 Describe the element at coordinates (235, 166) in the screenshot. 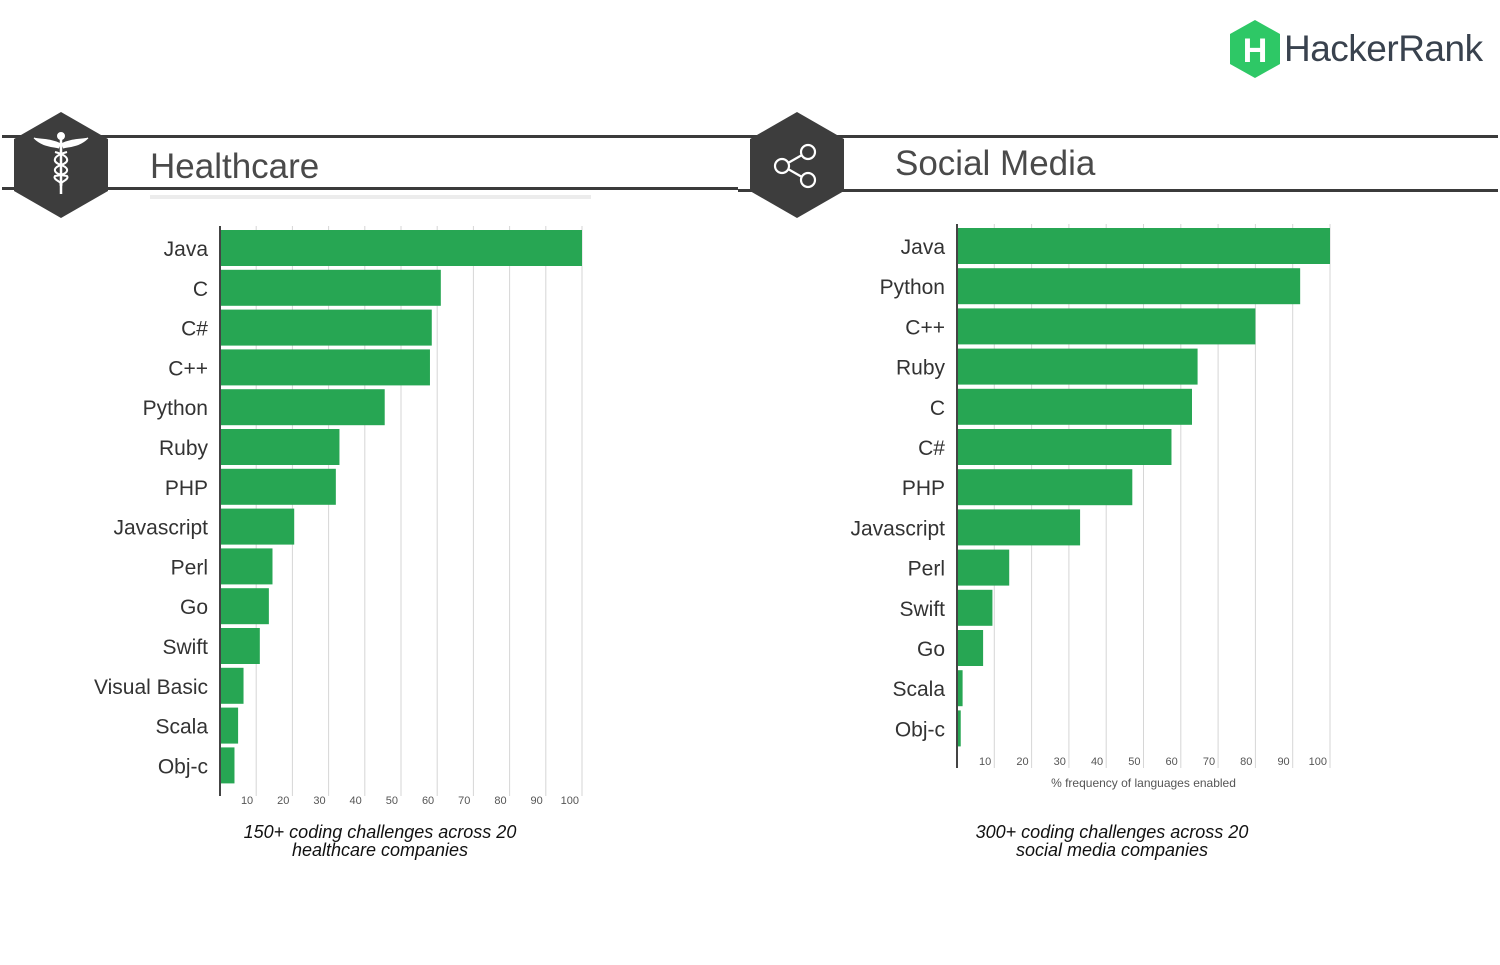

I see `healthcare-title: Healthcare` at that location.